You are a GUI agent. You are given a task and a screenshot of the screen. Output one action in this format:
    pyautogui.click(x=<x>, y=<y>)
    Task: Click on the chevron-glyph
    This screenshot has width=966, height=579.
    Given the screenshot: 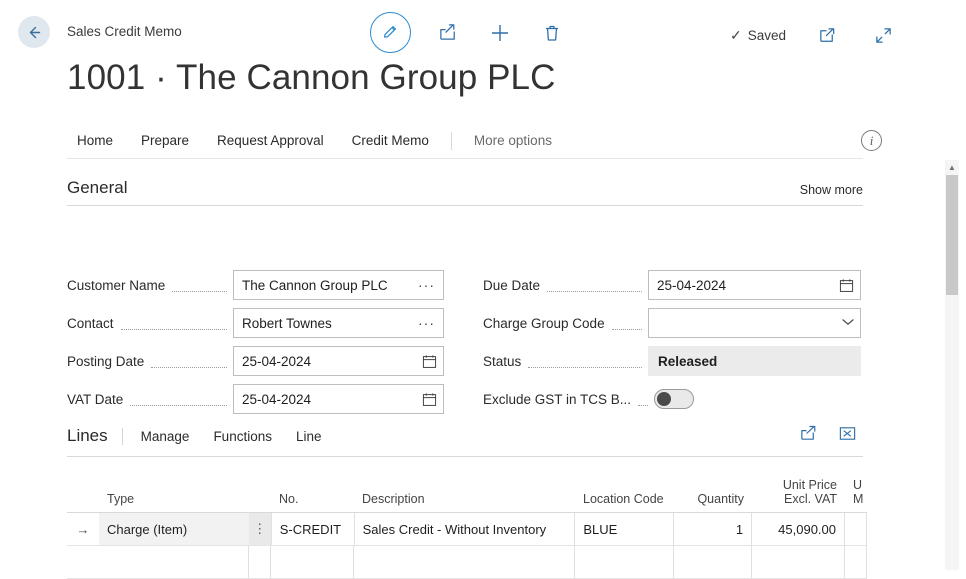 What is the action you would take?
    pyautogui.click(x=848, y=322)
    